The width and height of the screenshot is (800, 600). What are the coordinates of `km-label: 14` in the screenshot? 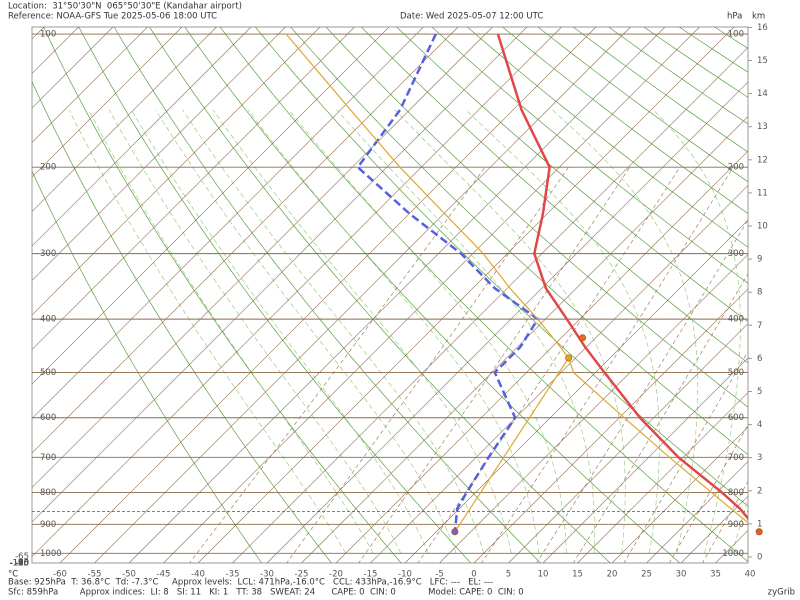 It's located at (762, 94).